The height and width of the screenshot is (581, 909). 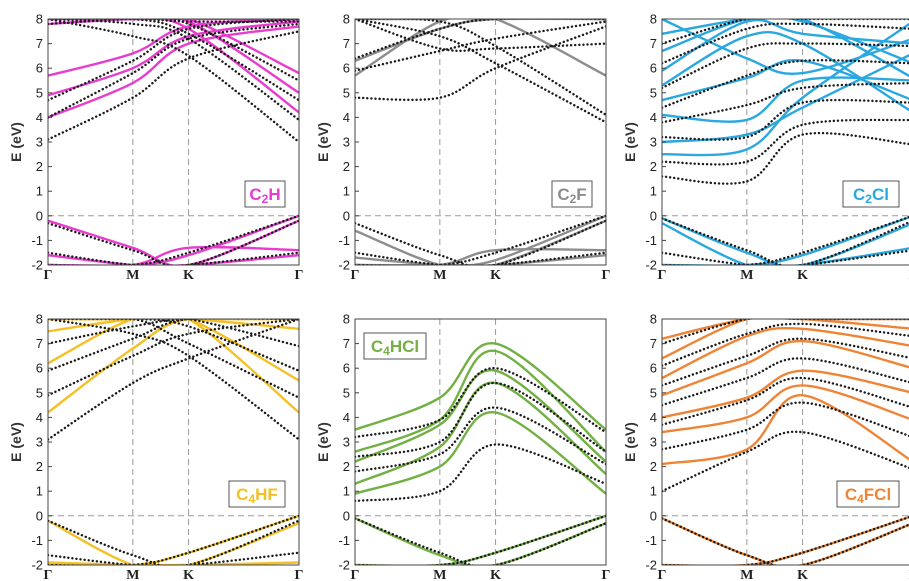 I want to click on material-label-text: C4HF, so click(x=257, y=495).